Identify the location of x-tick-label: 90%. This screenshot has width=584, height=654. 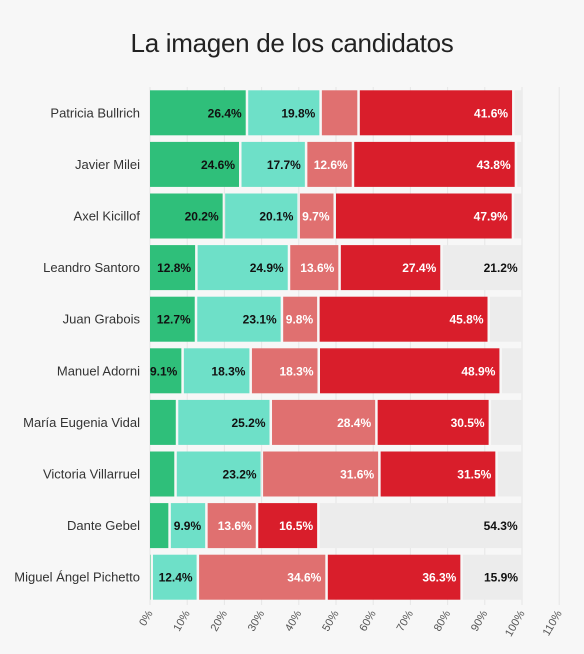
(480, 620).